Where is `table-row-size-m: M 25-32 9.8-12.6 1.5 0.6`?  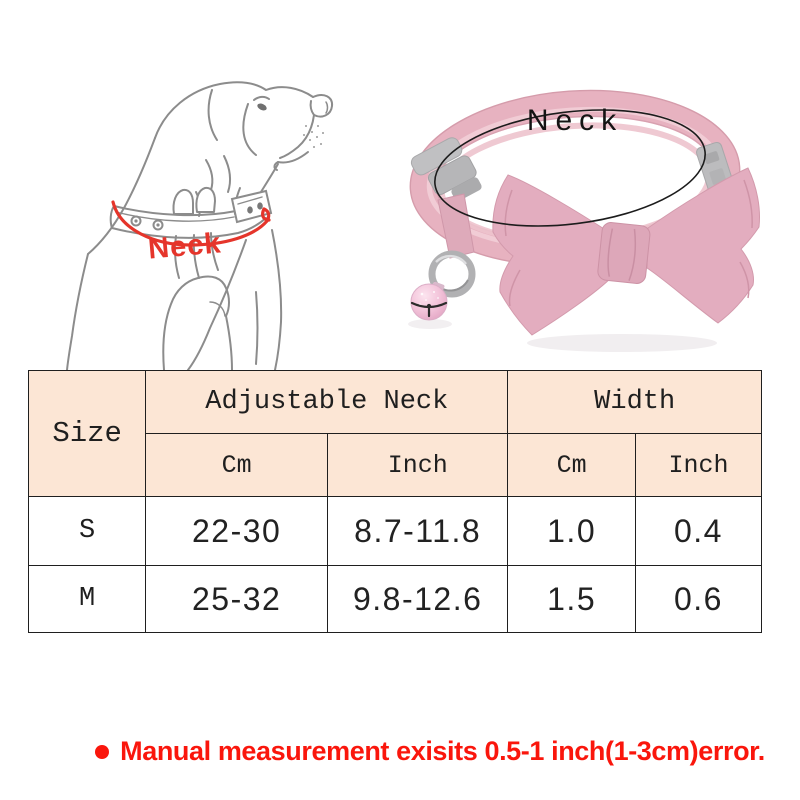 table-row-size-m: M 25-32 9.8-12.6 1.5 0.6 is located at coordinates (395, 599).